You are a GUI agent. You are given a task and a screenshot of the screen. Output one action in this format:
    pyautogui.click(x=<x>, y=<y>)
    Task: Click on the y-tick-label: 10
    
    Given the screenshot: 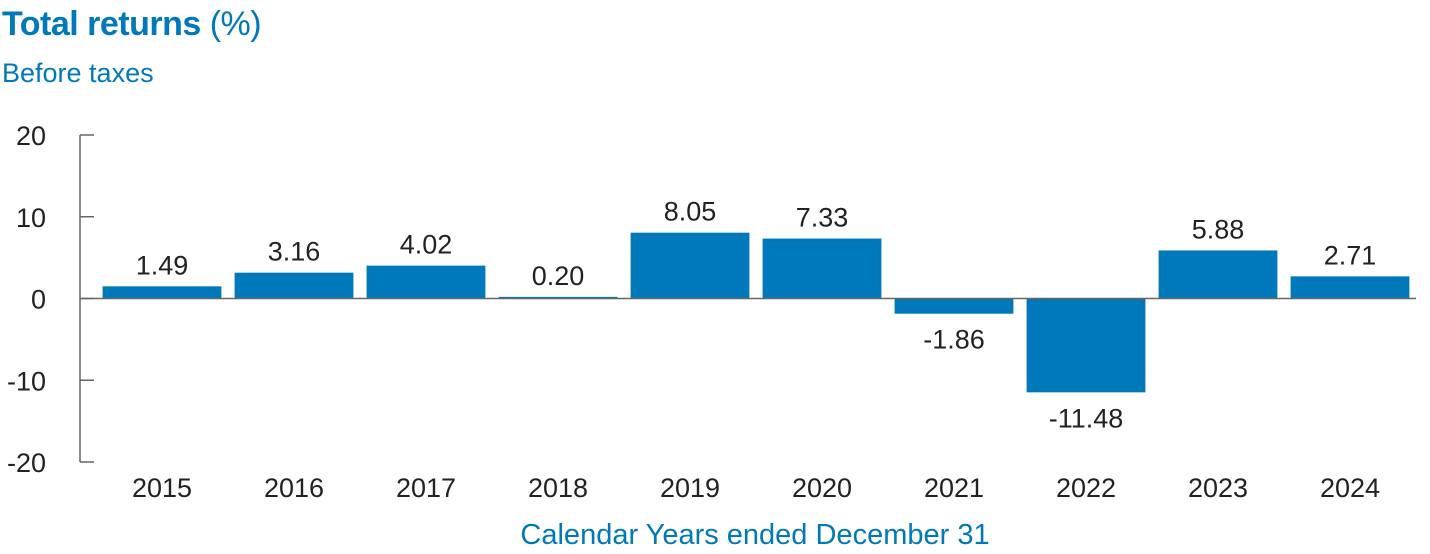 What is the action you would take?
    pyautogui.click(x=31, y=218)
    